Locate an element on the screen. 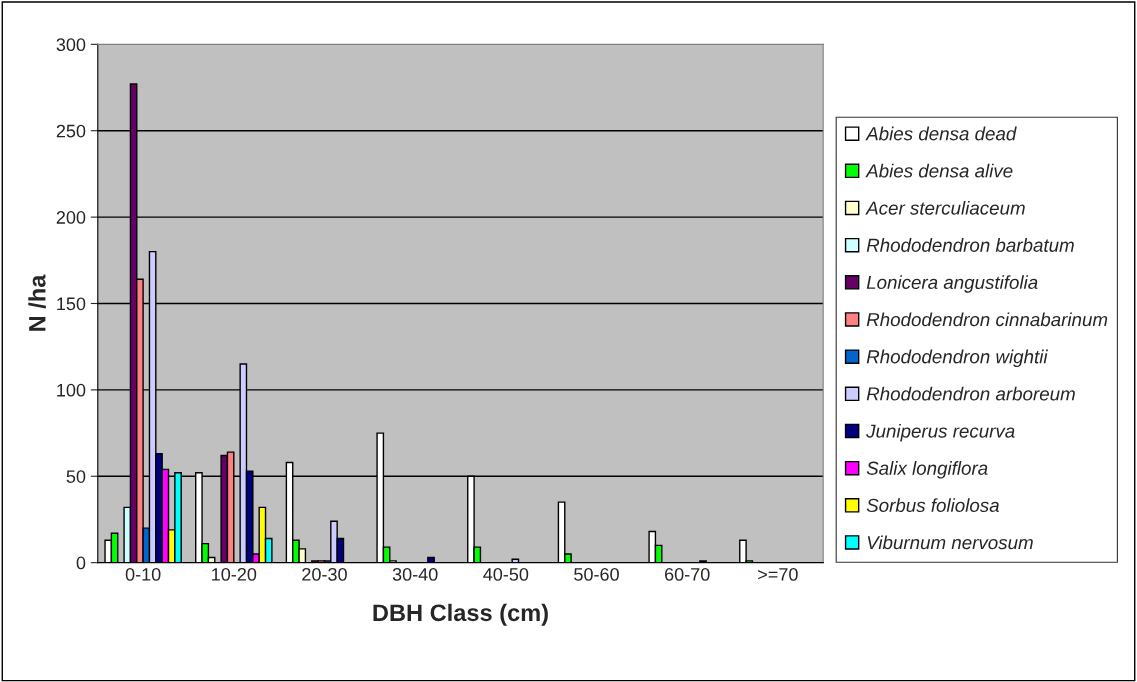 This screenshot has width=1137, height=682. legend-label: Sorbus foliolosa is located at coordinates (932, 505).